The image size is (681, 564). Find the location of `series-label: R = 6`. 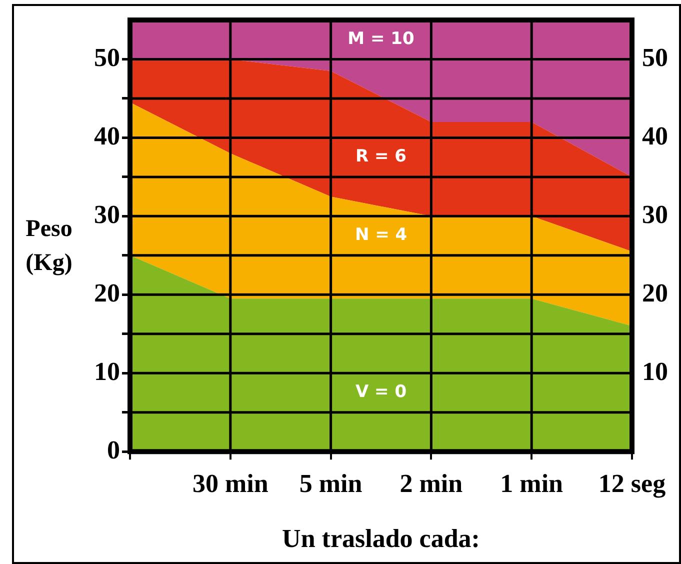

series-label: R = 6 is located at coordinates (381, 156).